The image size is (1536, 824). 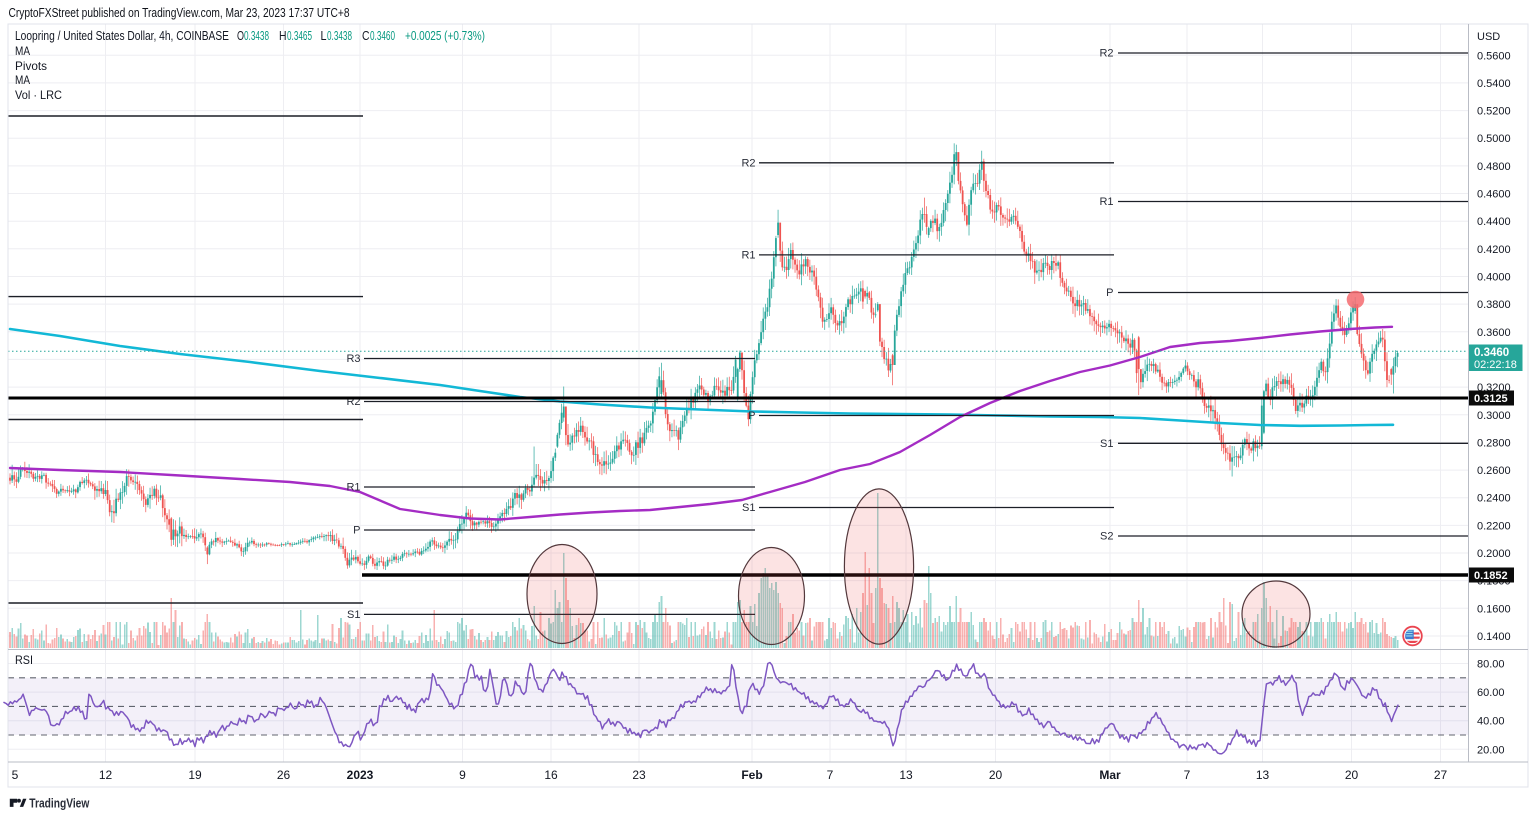 I want to click on svg-text: R3, so click(x=353, y=359).